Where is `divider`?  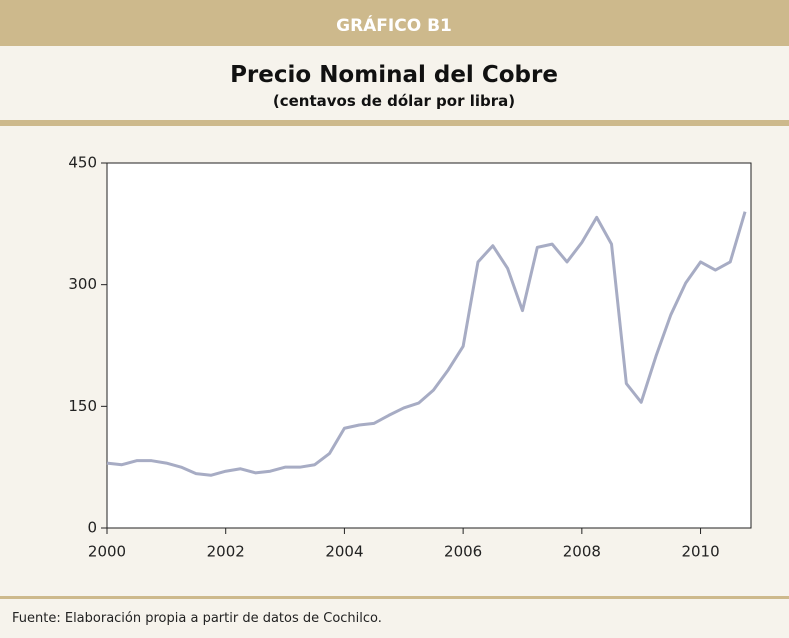
divider is located at coordinates (394, 123).